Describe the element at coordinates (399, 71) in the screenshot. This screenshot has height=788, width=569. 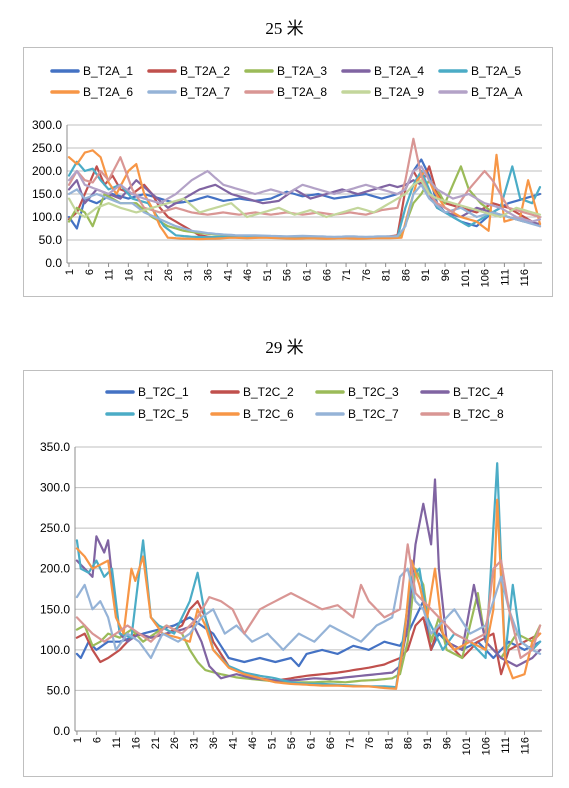
I see `legend-label: B_T2A_4` at that location.